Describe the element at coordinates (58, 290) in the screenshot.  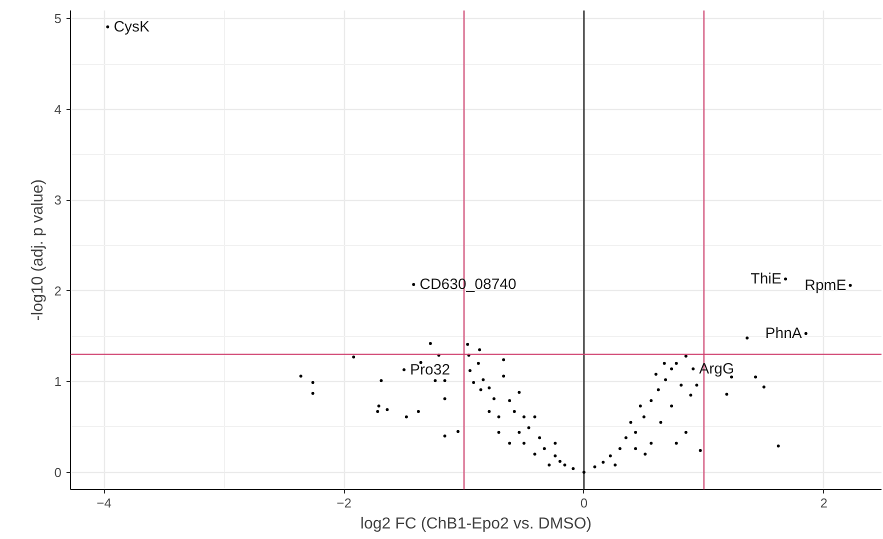
I see `y-tick-label: 2` at that location.